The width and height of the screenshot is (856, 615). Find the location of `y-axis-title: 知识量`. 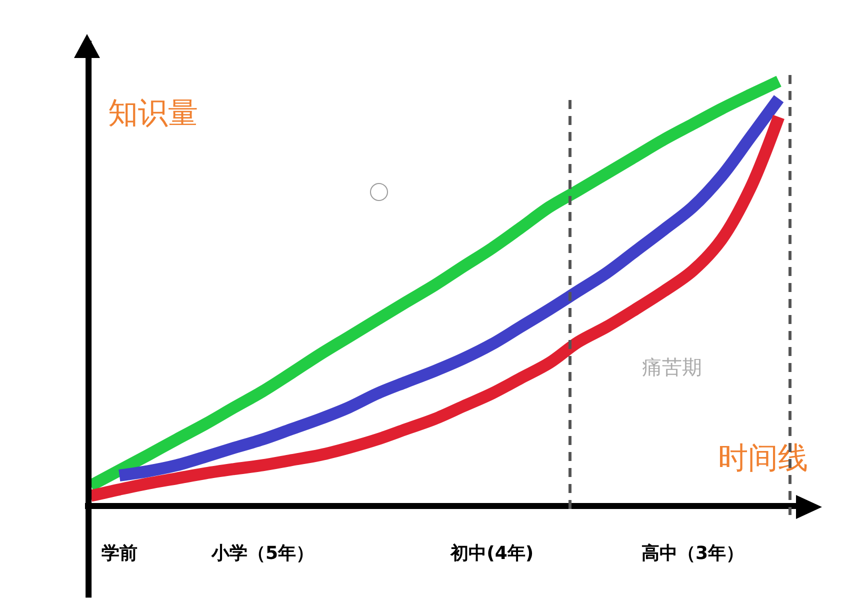

y-axis-title: 知识量 is located at coordinates (153, 113).